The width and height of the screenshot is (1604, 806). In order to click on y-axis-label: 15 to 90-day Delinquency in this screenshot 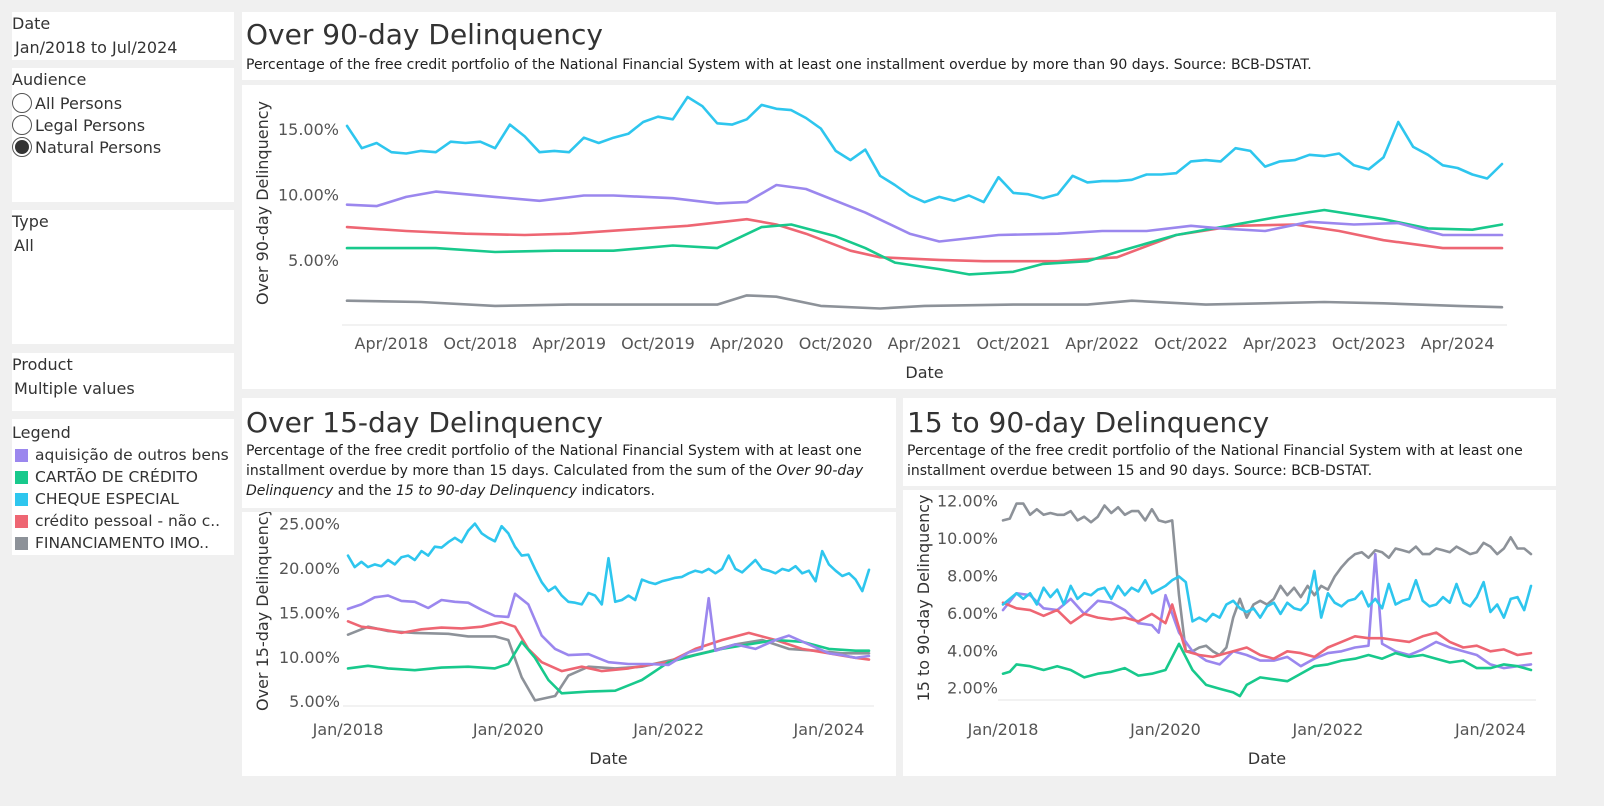, I will do `click(923, 598)`.